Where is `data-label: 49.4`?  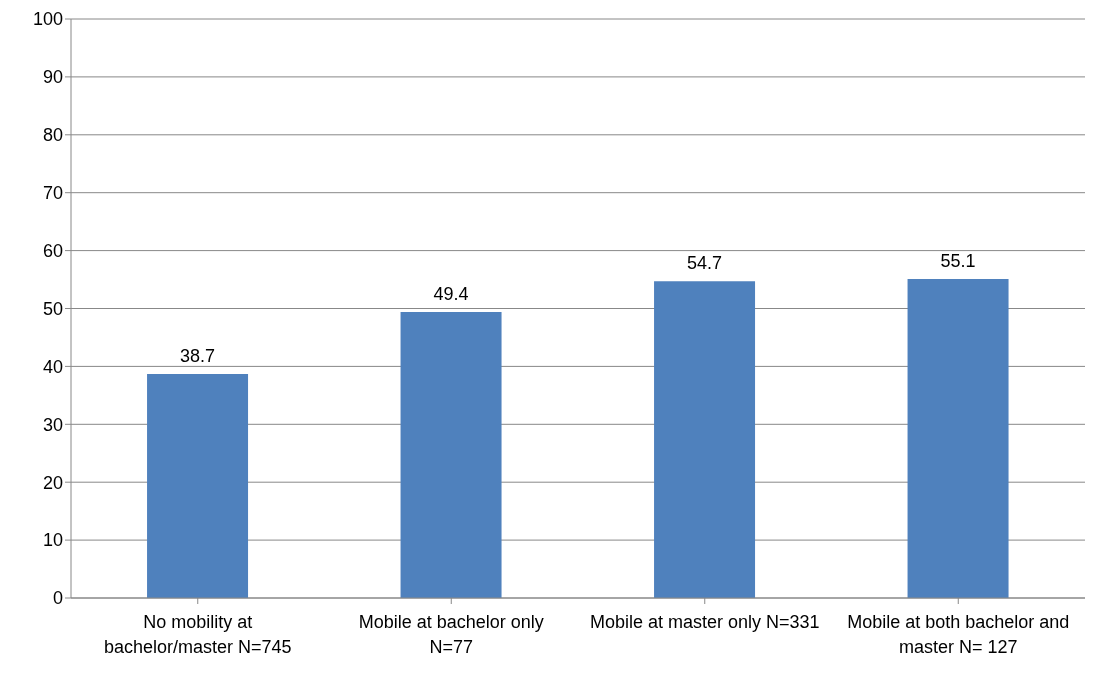 data-label: 49.4 is located at coordinates (451, 293).